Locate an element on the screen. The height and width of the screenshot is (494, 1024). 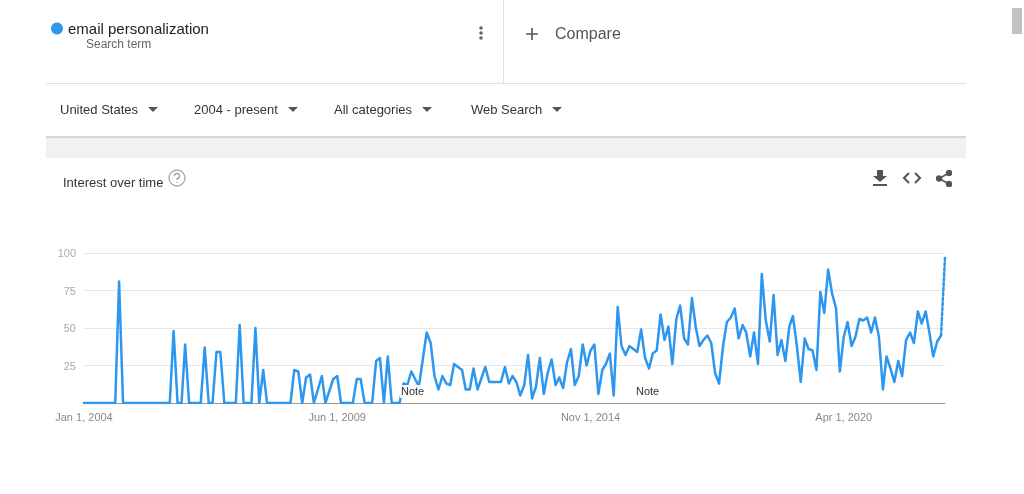
y-tick-label: 100 is located at coordinates (66, 253).